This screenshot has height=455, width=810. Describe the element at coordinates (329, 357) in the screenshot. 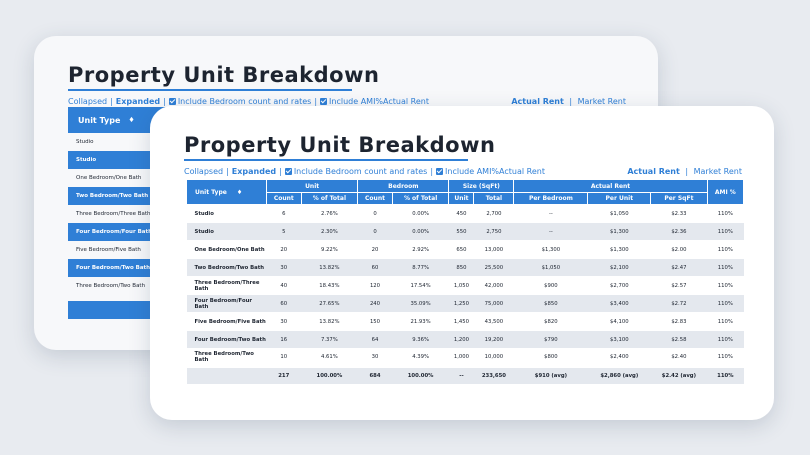

I see `cell-pct: 4.61%` at that location.